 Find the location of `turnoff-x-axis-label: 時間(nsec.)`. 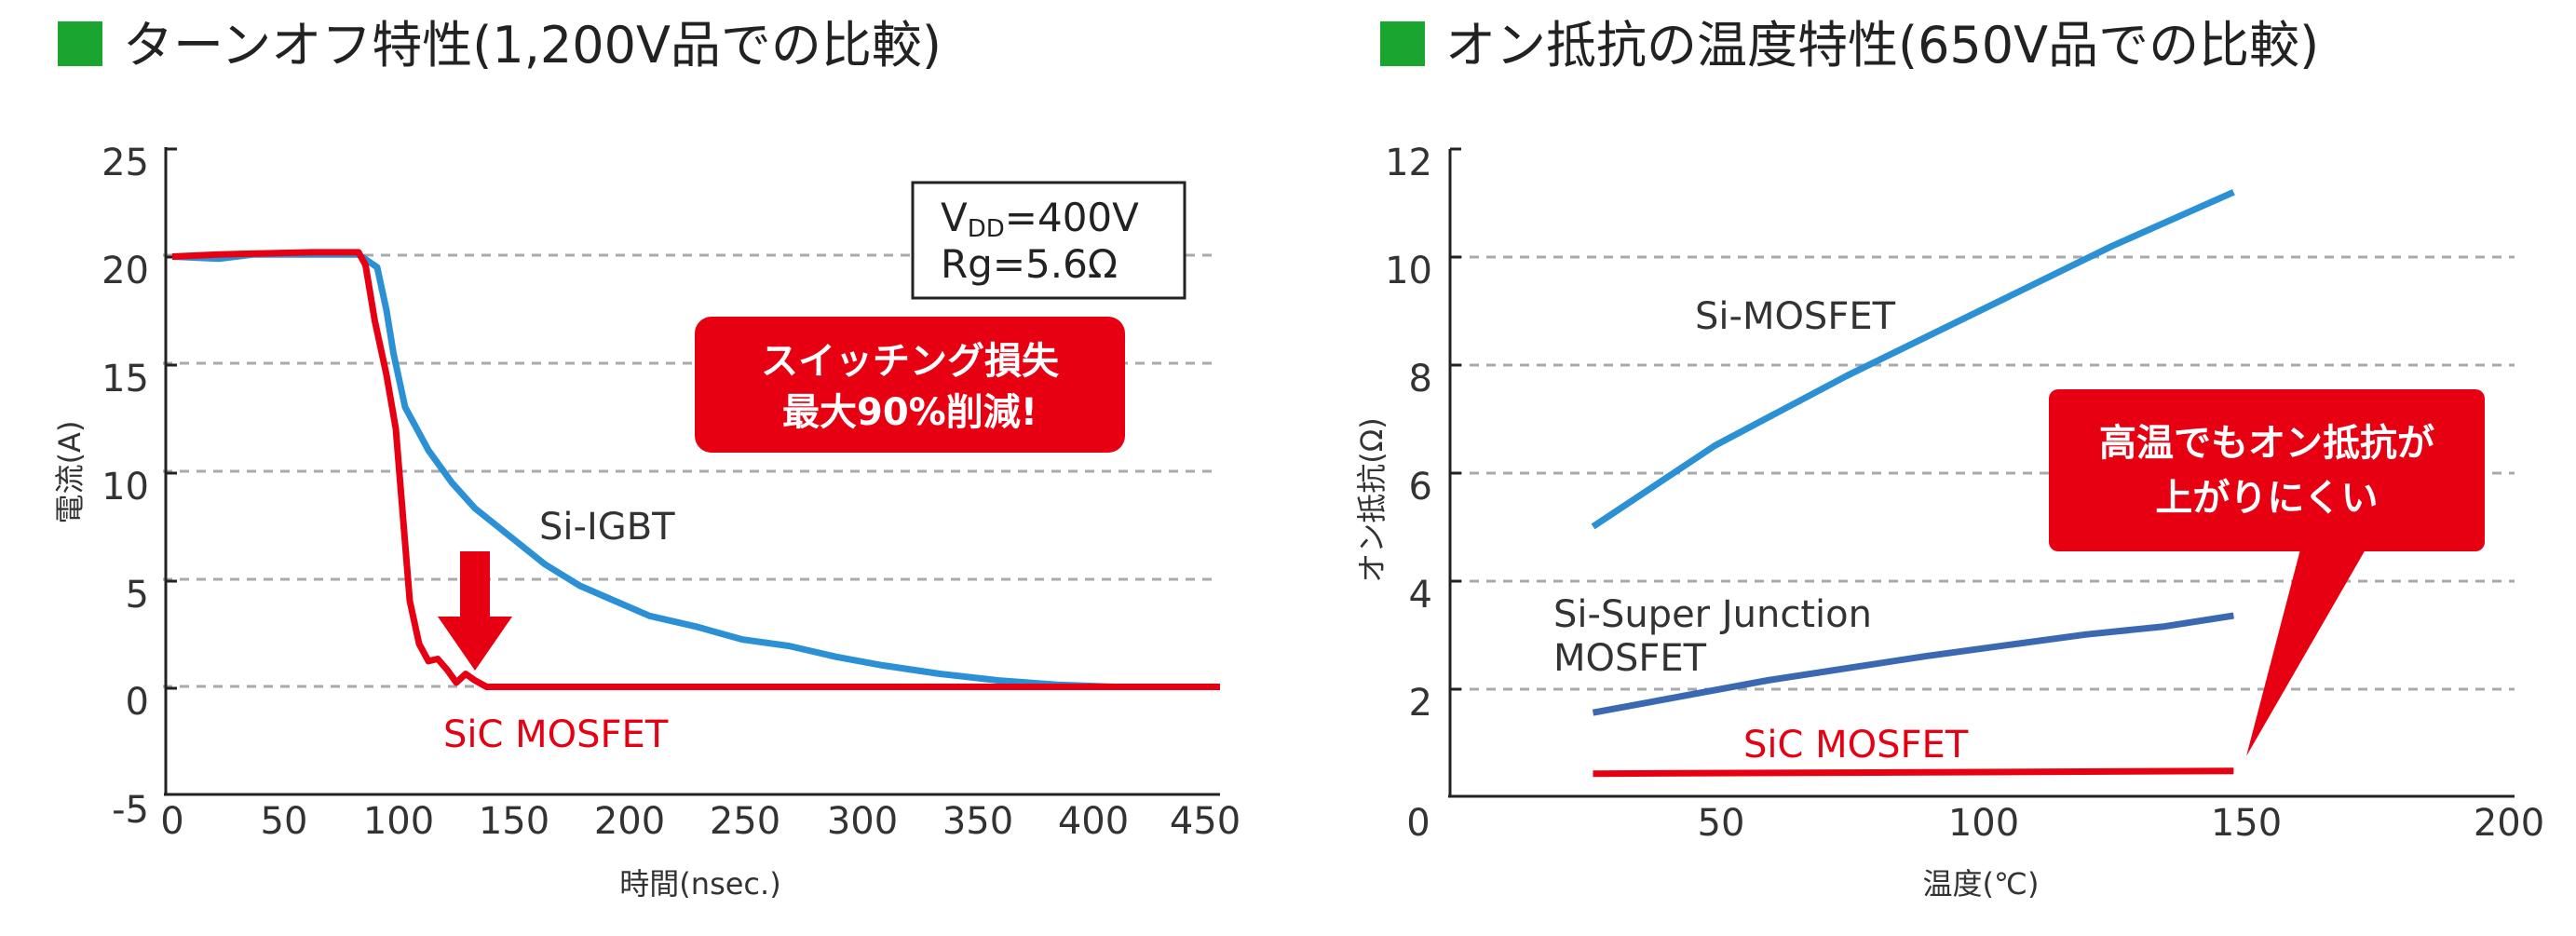

turnoff-x-axis-label: 時間(nsec.) is located at coordinates (699, 884).